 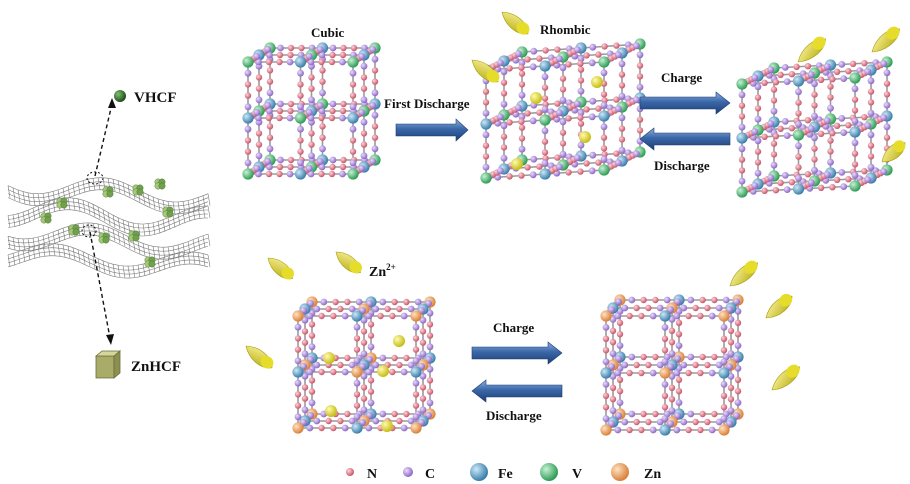 What do you see at coordinates (427, 103) in the screenshot?
I see `first-discharge-label: First Discharge` at bounding box center [427, 103].